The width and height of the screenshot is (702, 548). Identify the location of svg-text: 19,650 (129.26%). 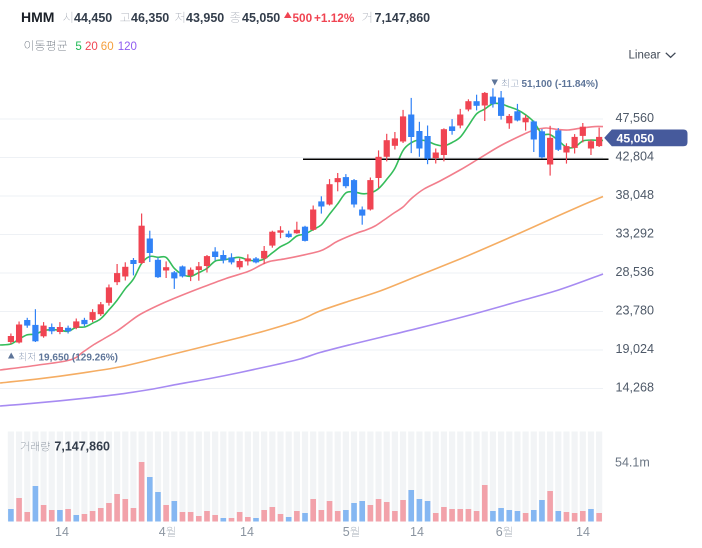
(79, 358).